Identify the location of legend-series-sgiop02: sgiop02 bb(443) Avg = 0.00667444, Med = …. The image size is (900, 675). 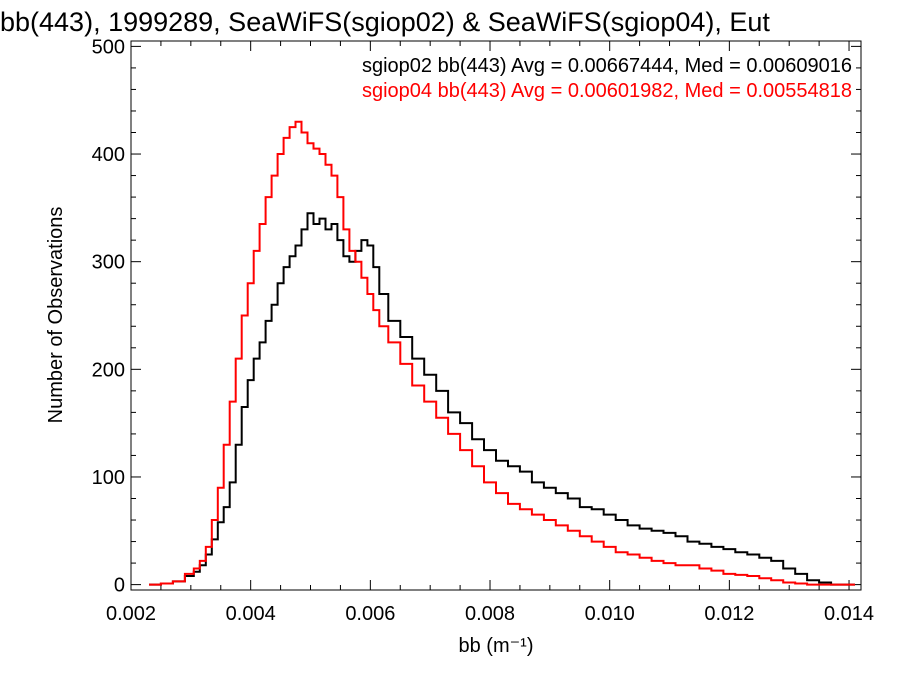
(607, 66).